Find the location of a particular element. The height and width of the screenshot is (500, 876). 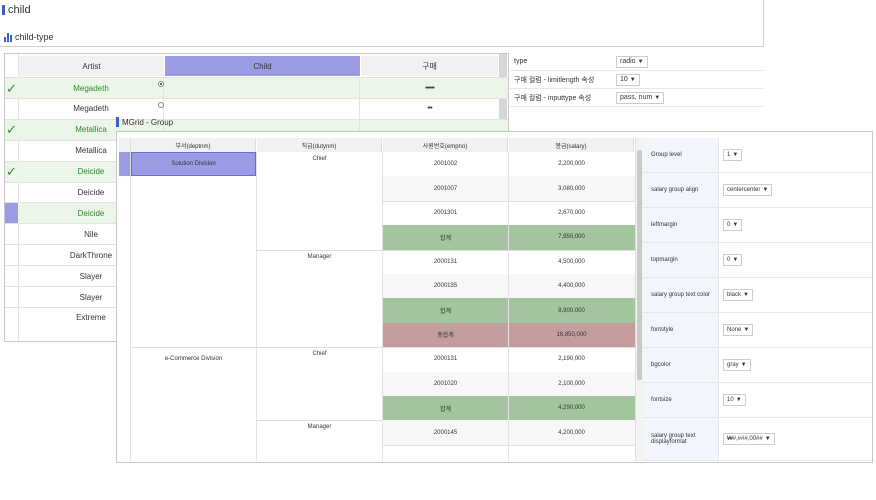

page-header: child is located at coordinates (16, 10).